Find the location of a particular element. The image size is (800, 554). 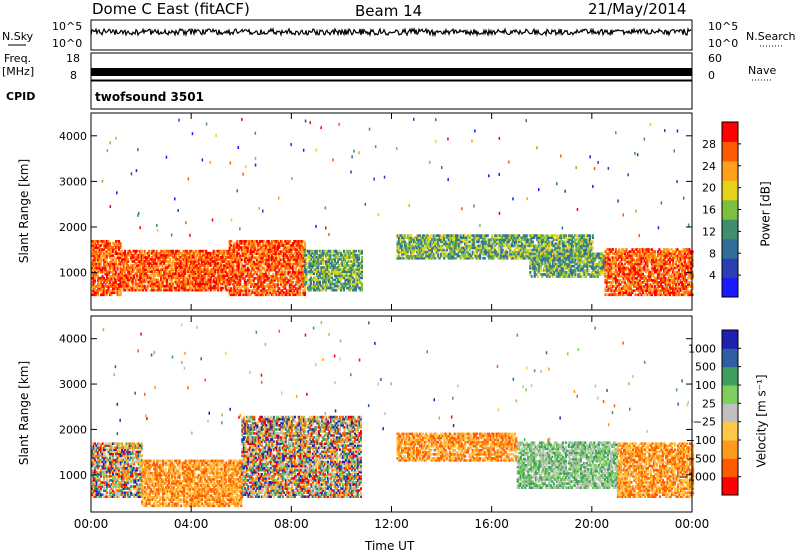

station-title: Dome C East (fitACF) is located at coordinates (171, 9).